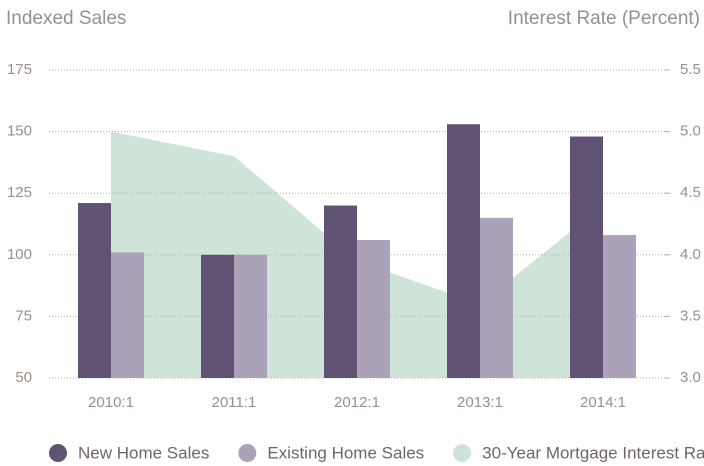  What do you see at coordinates (66, 18) in the screenshot?
I see `y-axis-label: Indexed Sales` at bounding box center [66, 18].